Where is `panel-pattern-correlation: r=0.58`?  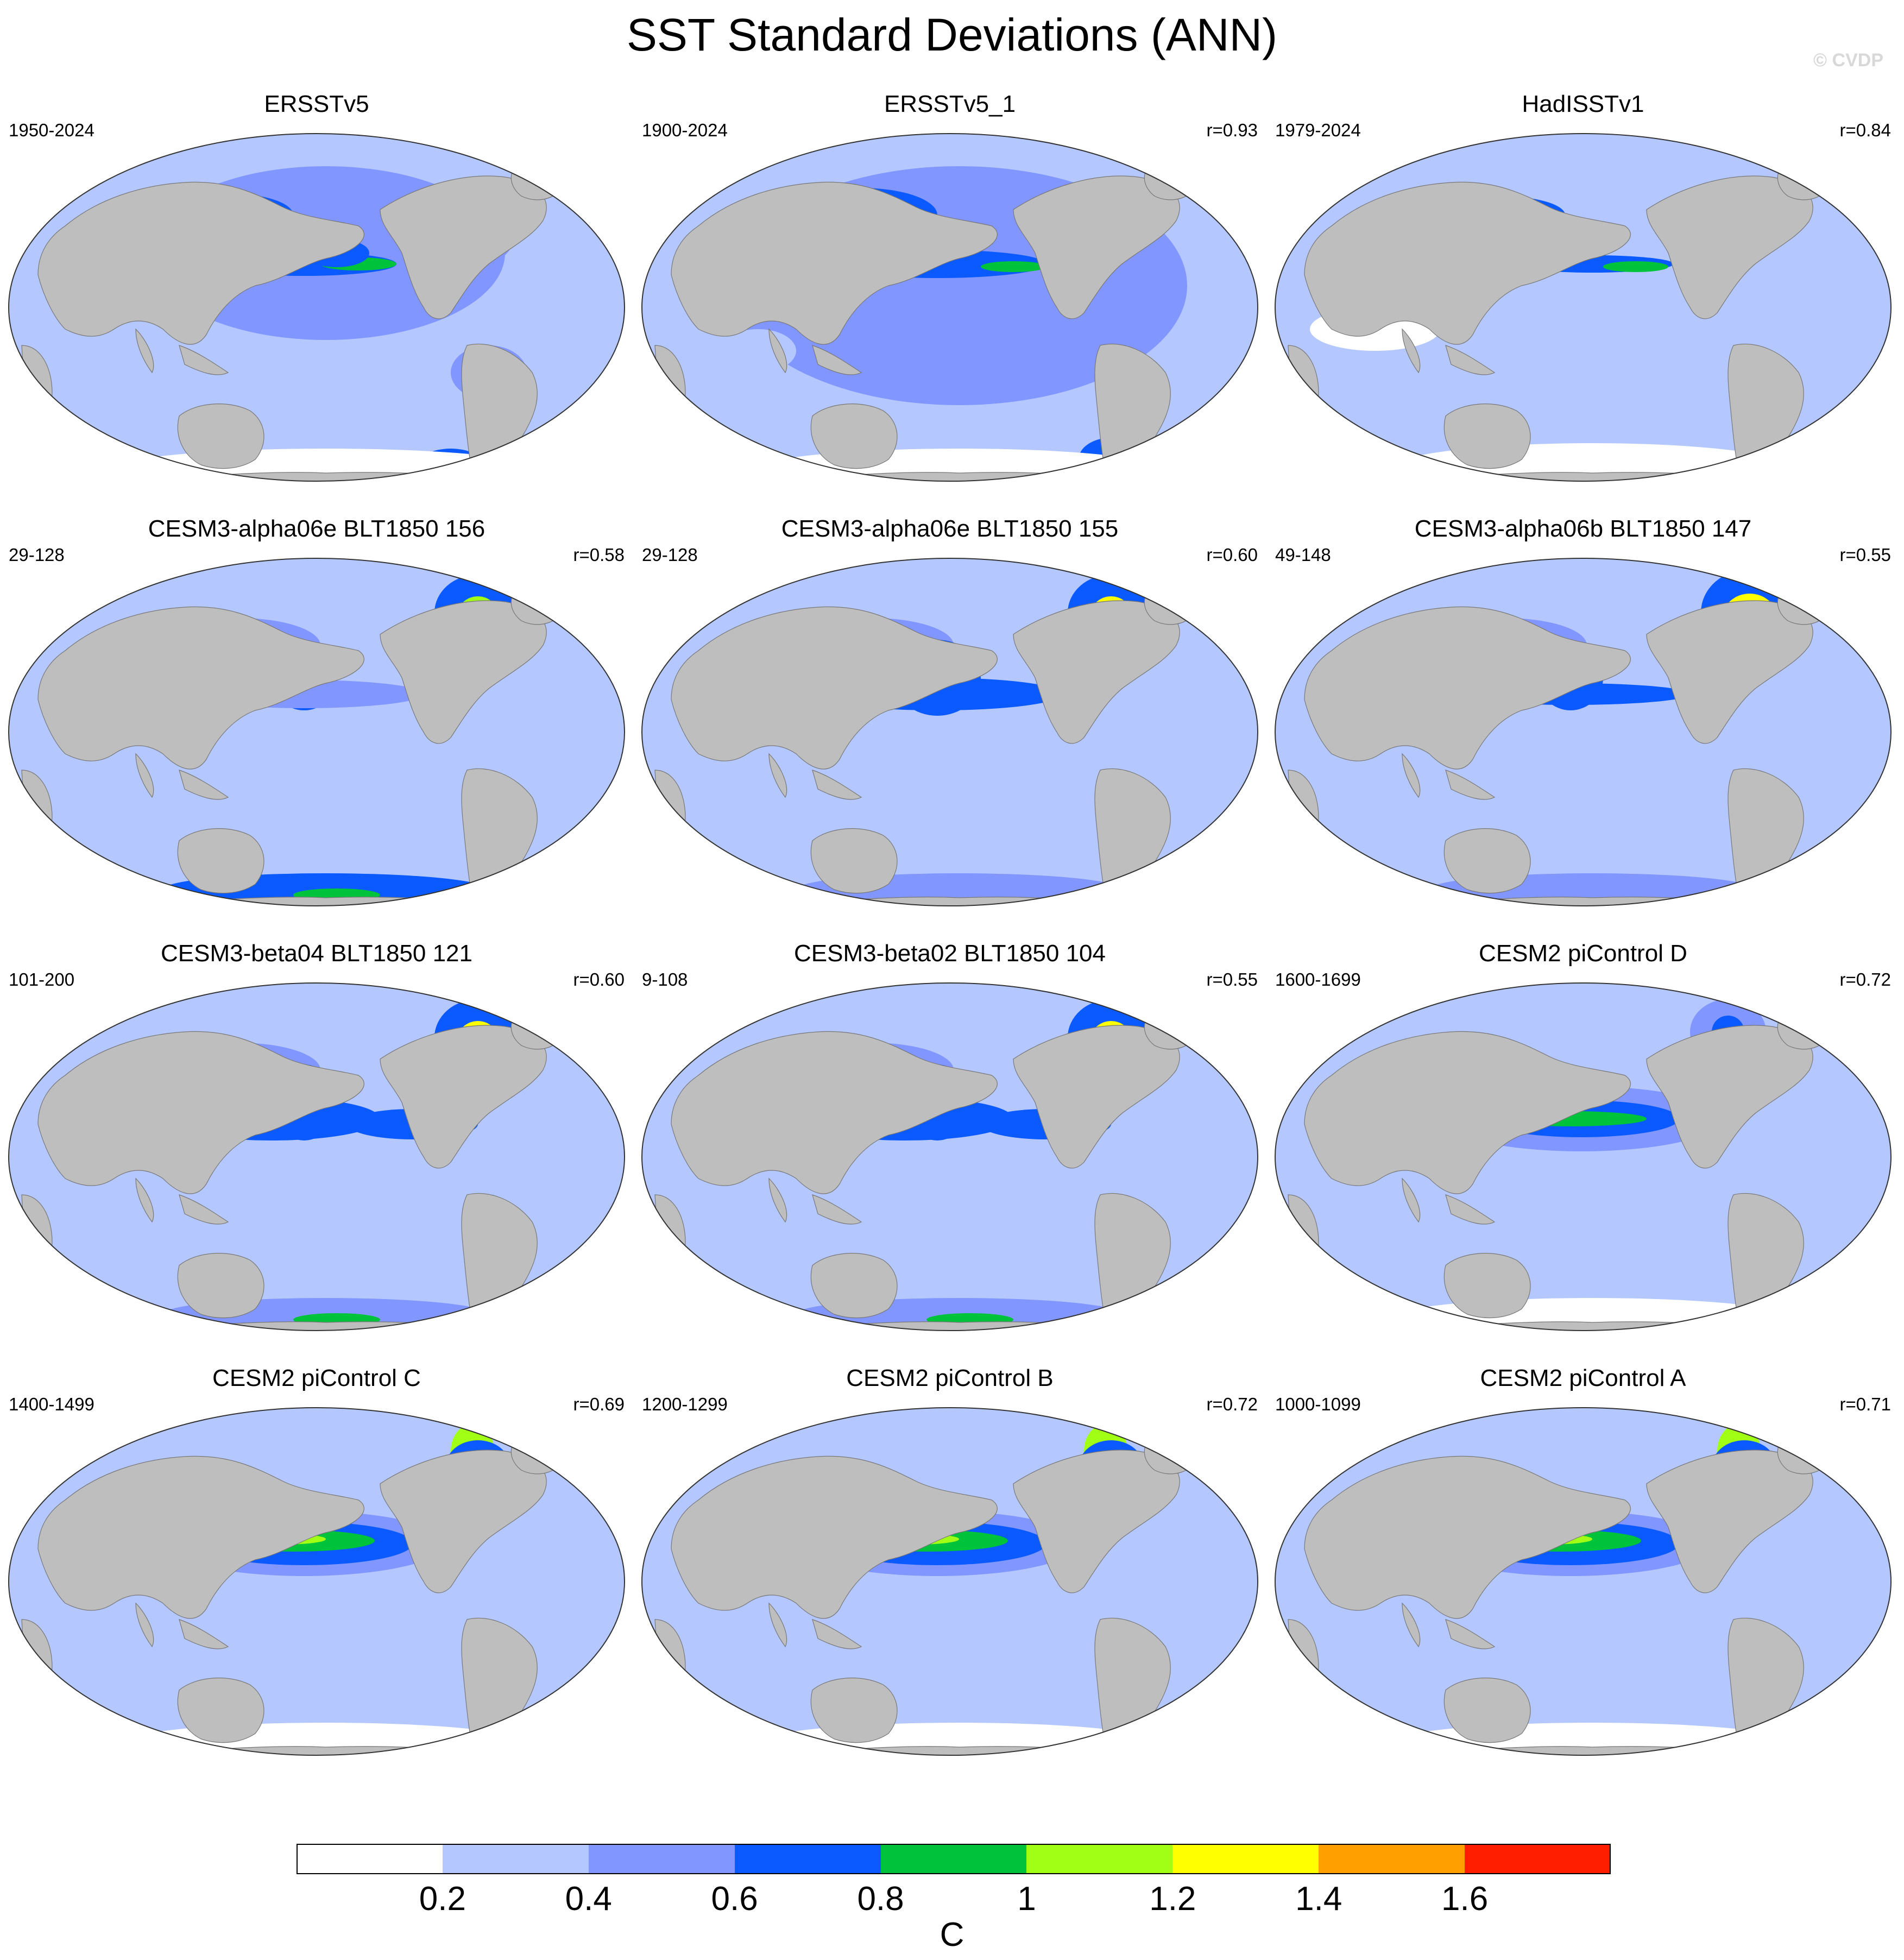 panel-pattern-correlation: r=0.58 is located at coordinates (599, 555).